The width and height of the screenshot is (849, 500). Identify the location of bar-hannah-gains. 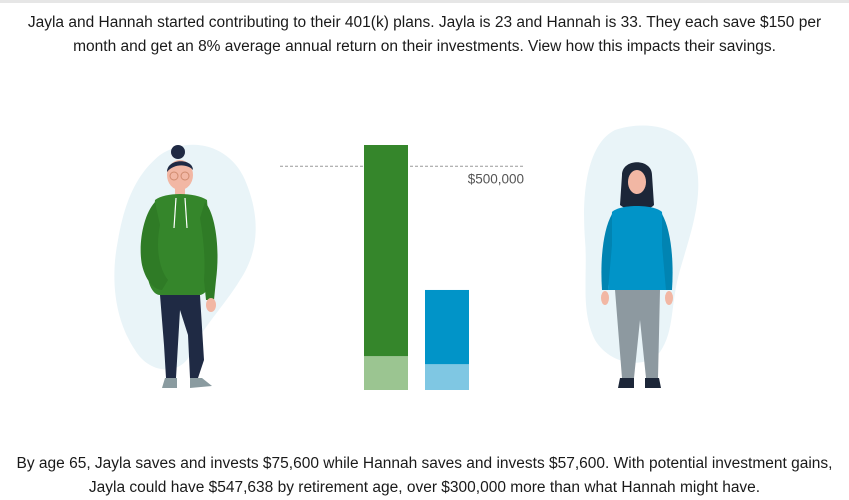
(447, 327).